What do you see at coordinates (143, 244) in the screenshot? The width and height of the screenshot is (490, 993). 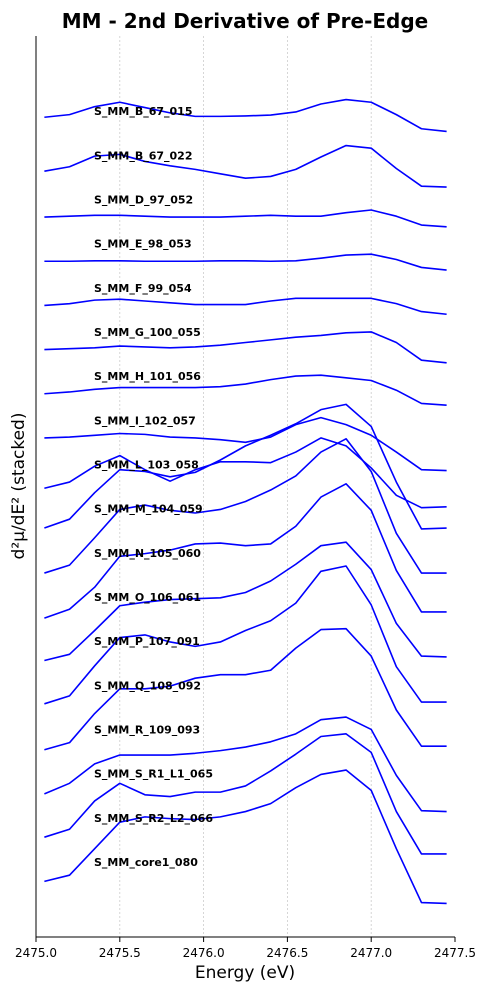 I see `series-label: S_MM_E_98_053` at bounding box center [143, 244].